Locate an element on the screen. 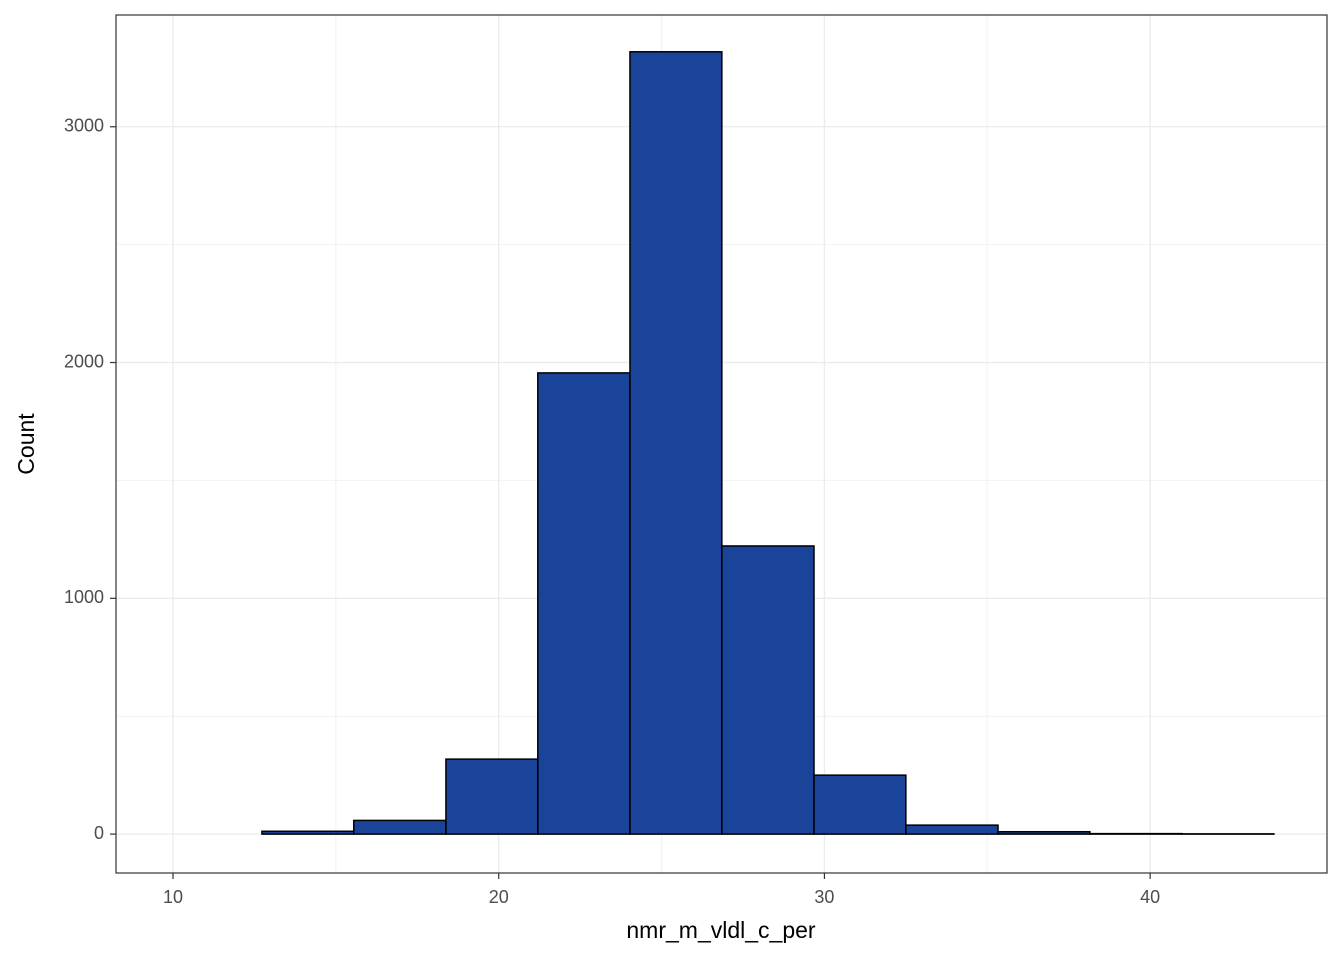  x-tick-label: 10 is located at coordinates (173, 897).